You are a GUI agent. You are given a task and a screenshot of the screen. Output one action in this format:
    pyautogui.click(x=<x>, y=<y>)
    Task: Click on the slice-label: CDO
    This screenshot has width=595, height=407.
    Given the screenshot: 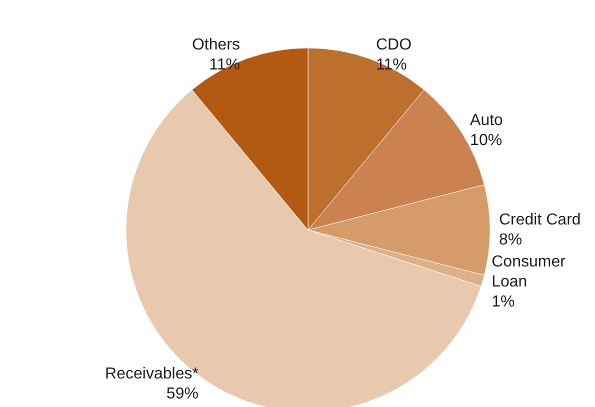 What is the action you would take?
    pyautogui.click(x=394, y=45)
    